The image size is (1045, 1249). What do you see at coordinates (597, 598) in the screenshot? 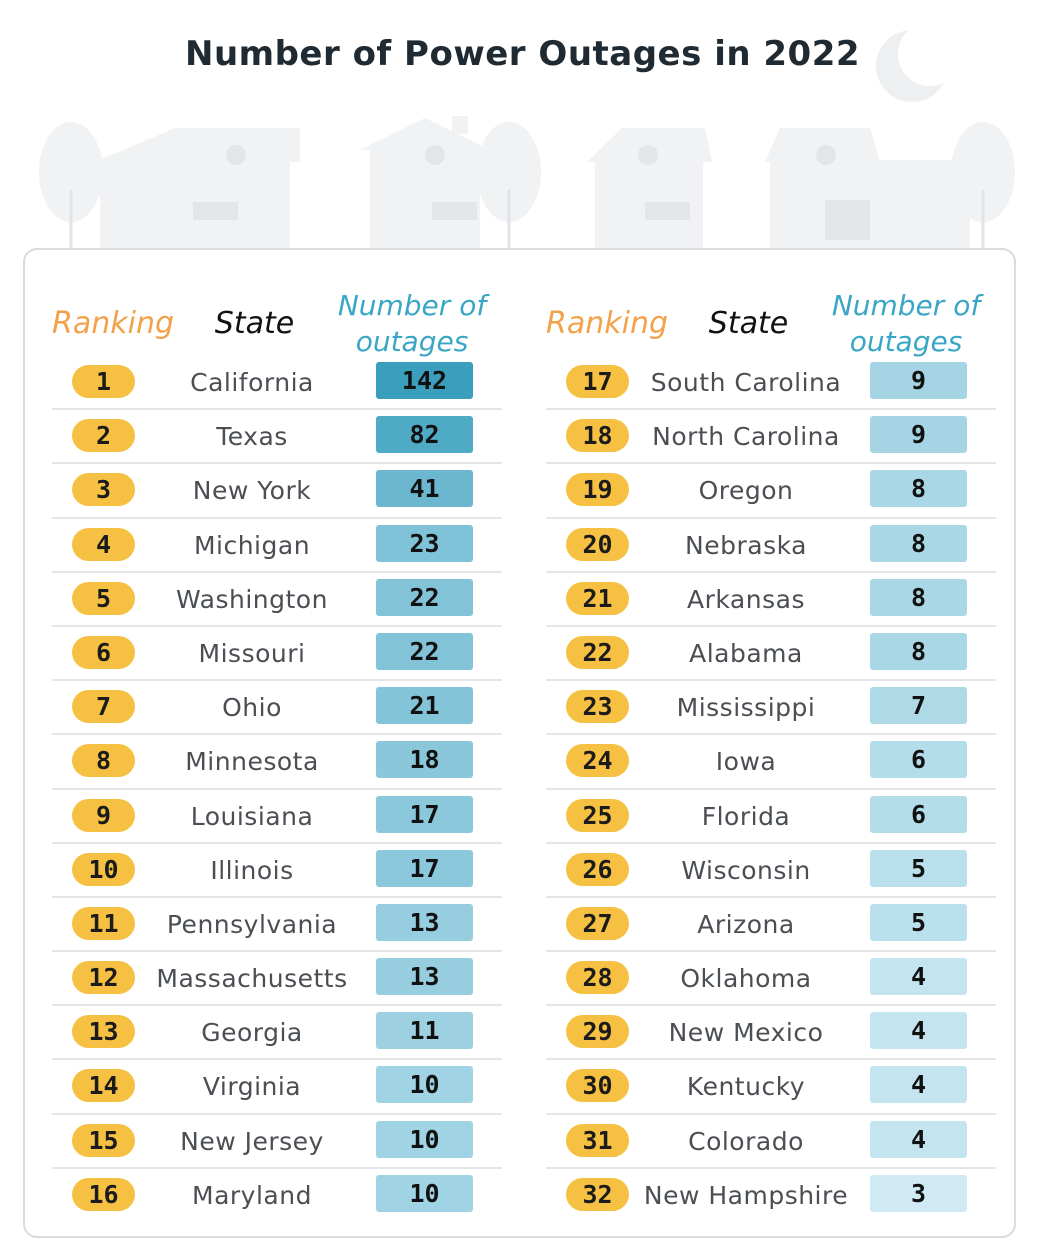
I see `rank-badge: 21` at bounding box center [597, 598].